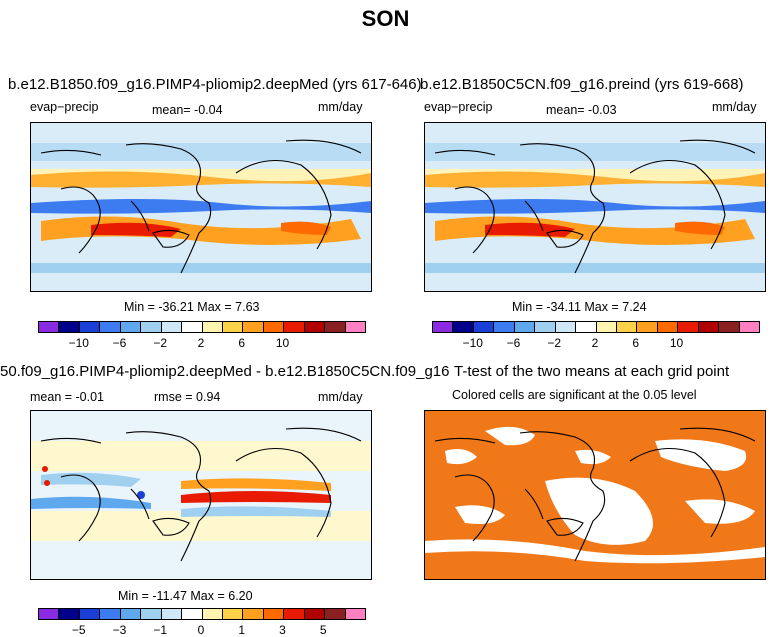 The height and width of the screenshot is (637, 771). What do you see at coordinates (192, 307) in the screenshot?
I see `minmax-label-top-left: Min = -36.21 Max = 7.63` at bounding box center [192, 307].